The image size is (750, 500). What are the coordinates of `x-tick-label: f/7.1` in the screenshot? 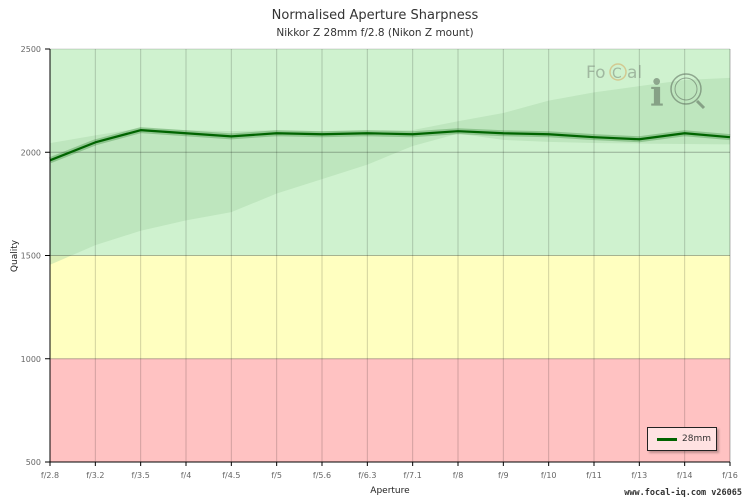 It's located at (413, 475).